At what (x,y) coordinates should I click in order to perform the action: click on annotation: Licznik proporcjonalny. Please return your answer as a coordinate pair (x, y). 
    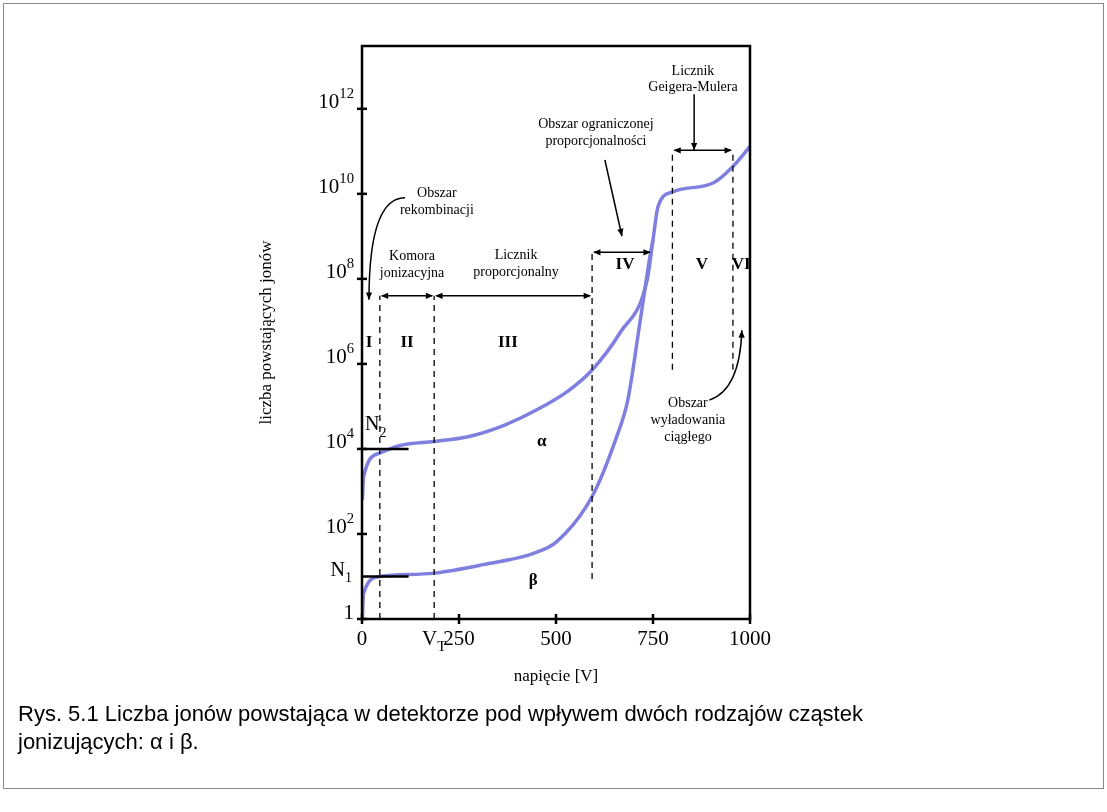
    Looking at the image, I should click on (516, 263).